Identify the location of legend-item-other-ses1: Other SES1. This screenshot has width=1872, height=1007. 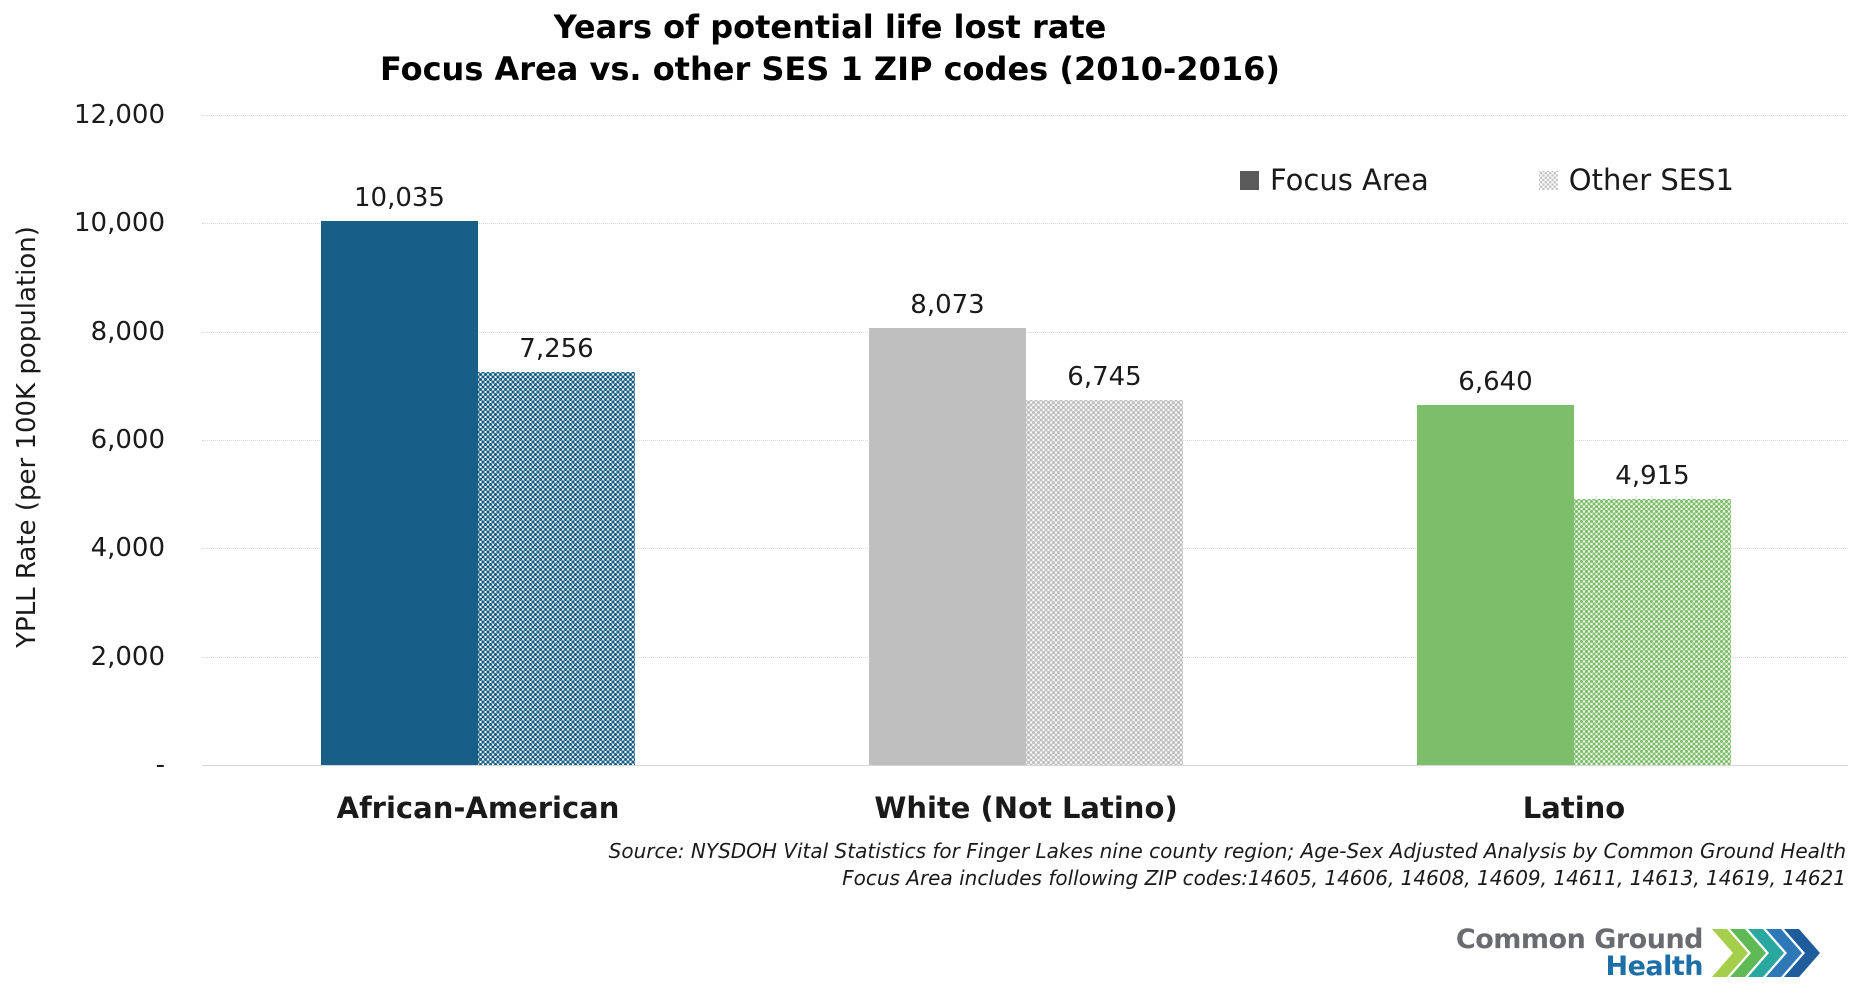
(1636, 180).